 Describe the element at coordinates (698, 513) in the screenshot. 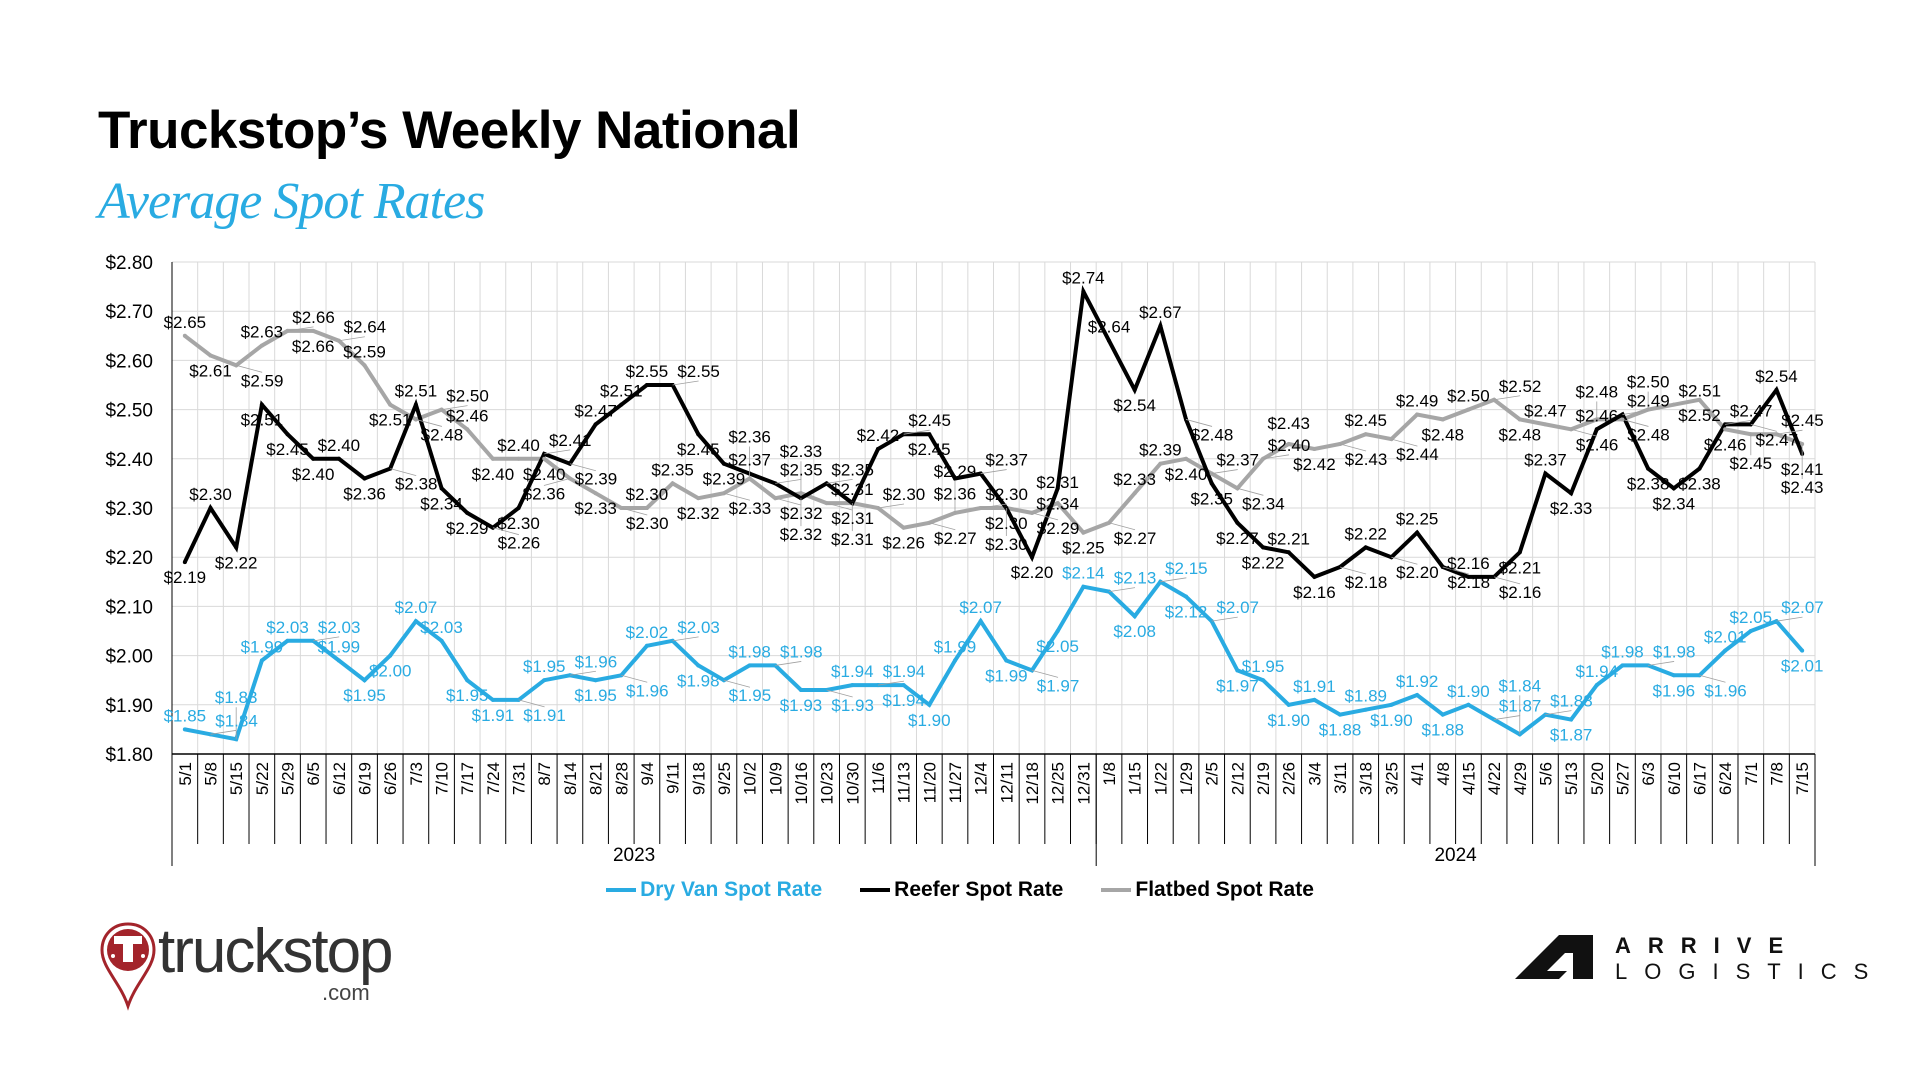

I see `data-label: $2.32` at that location.